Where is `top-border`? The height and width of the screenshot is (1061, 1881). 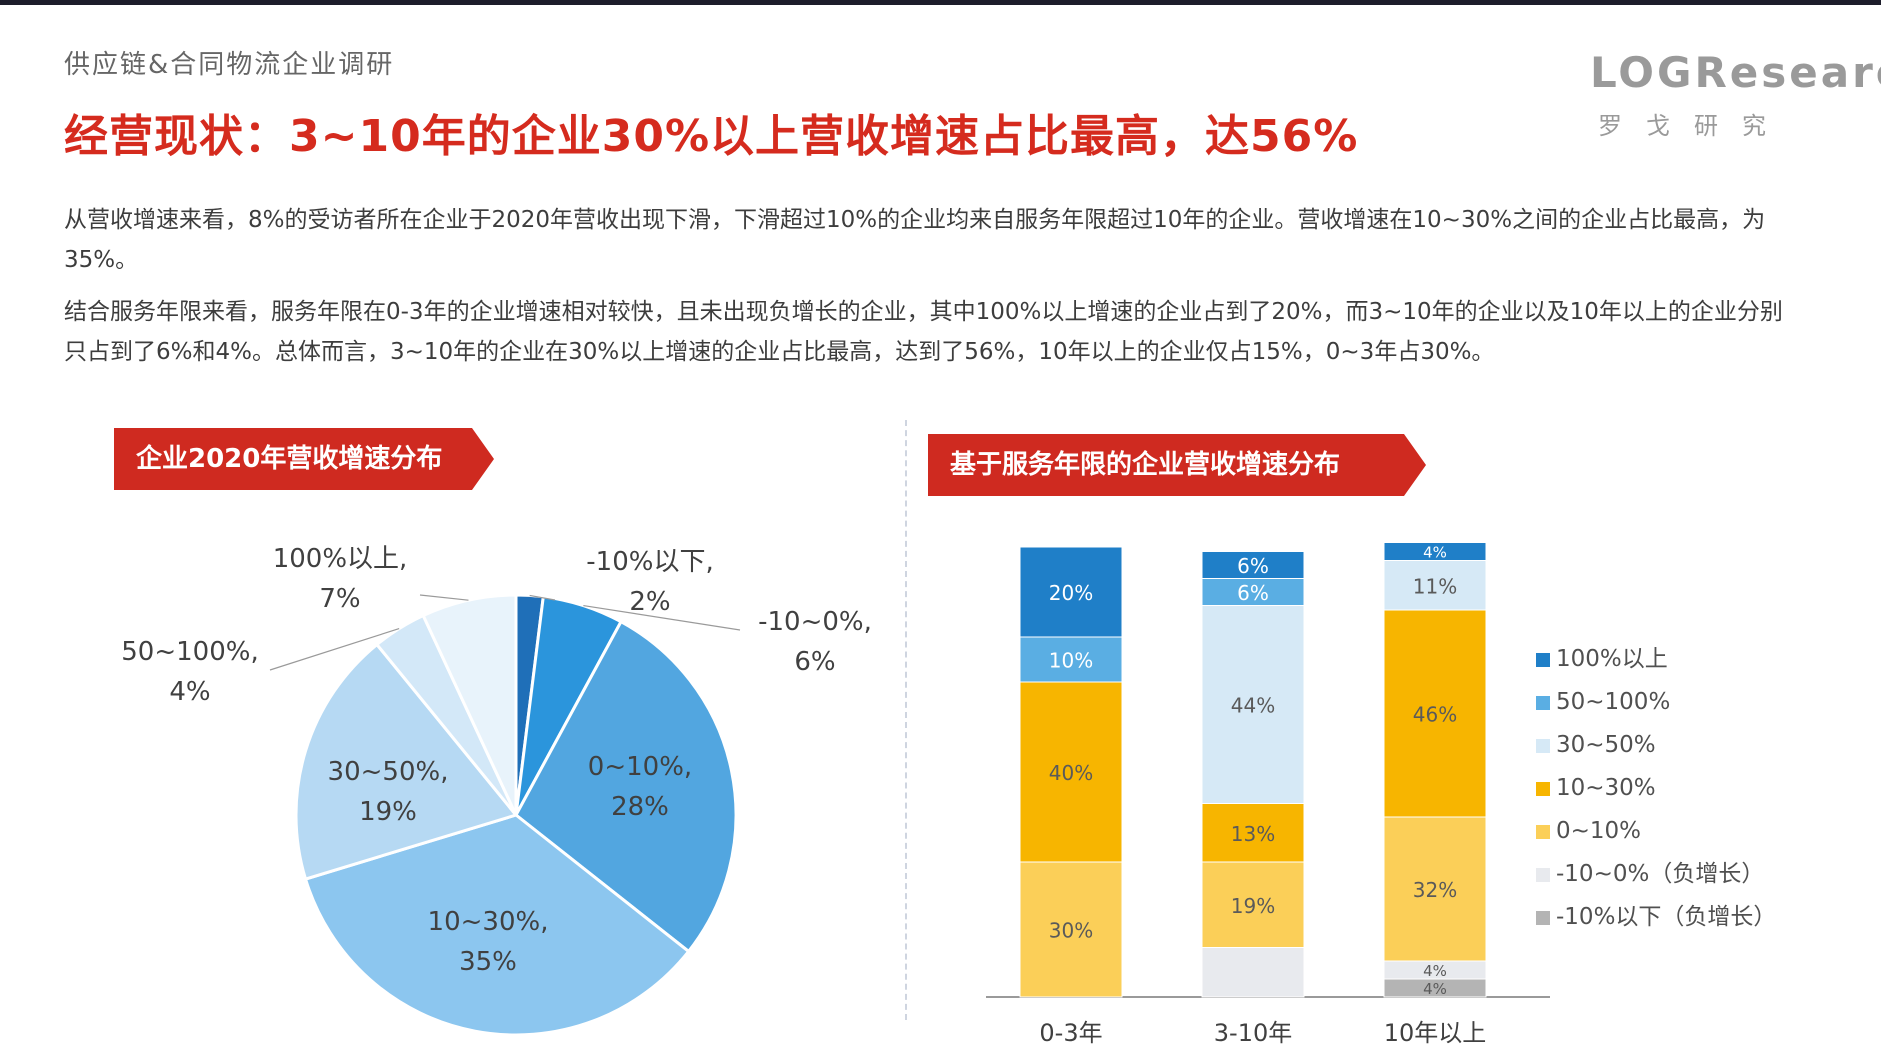 top-border is located at coordinates (940, 2).